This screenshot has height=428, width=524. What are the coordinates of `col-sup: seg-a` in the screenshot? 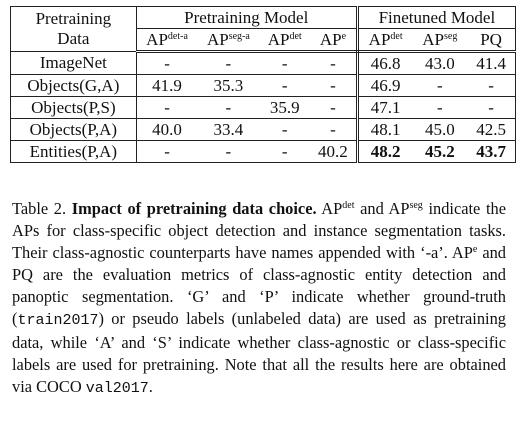 It's located at (239, 36).